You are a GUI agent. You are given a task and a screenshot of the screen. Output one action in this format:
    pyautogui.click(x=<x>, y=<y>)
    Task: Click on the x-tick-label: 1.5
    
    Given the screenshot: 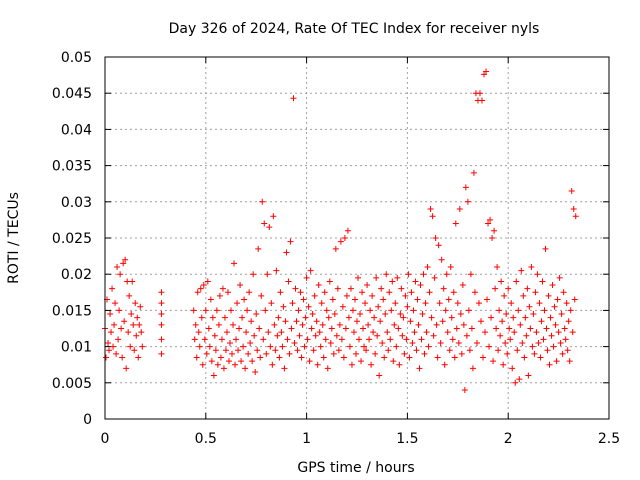 What is the action you would take?
    pyautogui.click(x=407, y=439)
    